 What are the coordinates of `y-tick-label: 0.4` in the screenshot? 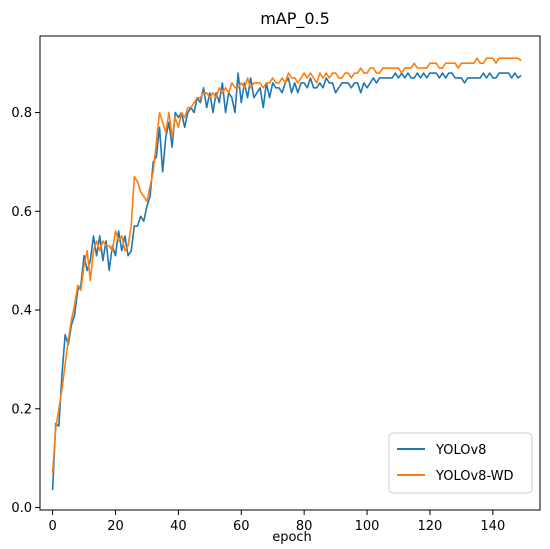 It's located at (21, 311).